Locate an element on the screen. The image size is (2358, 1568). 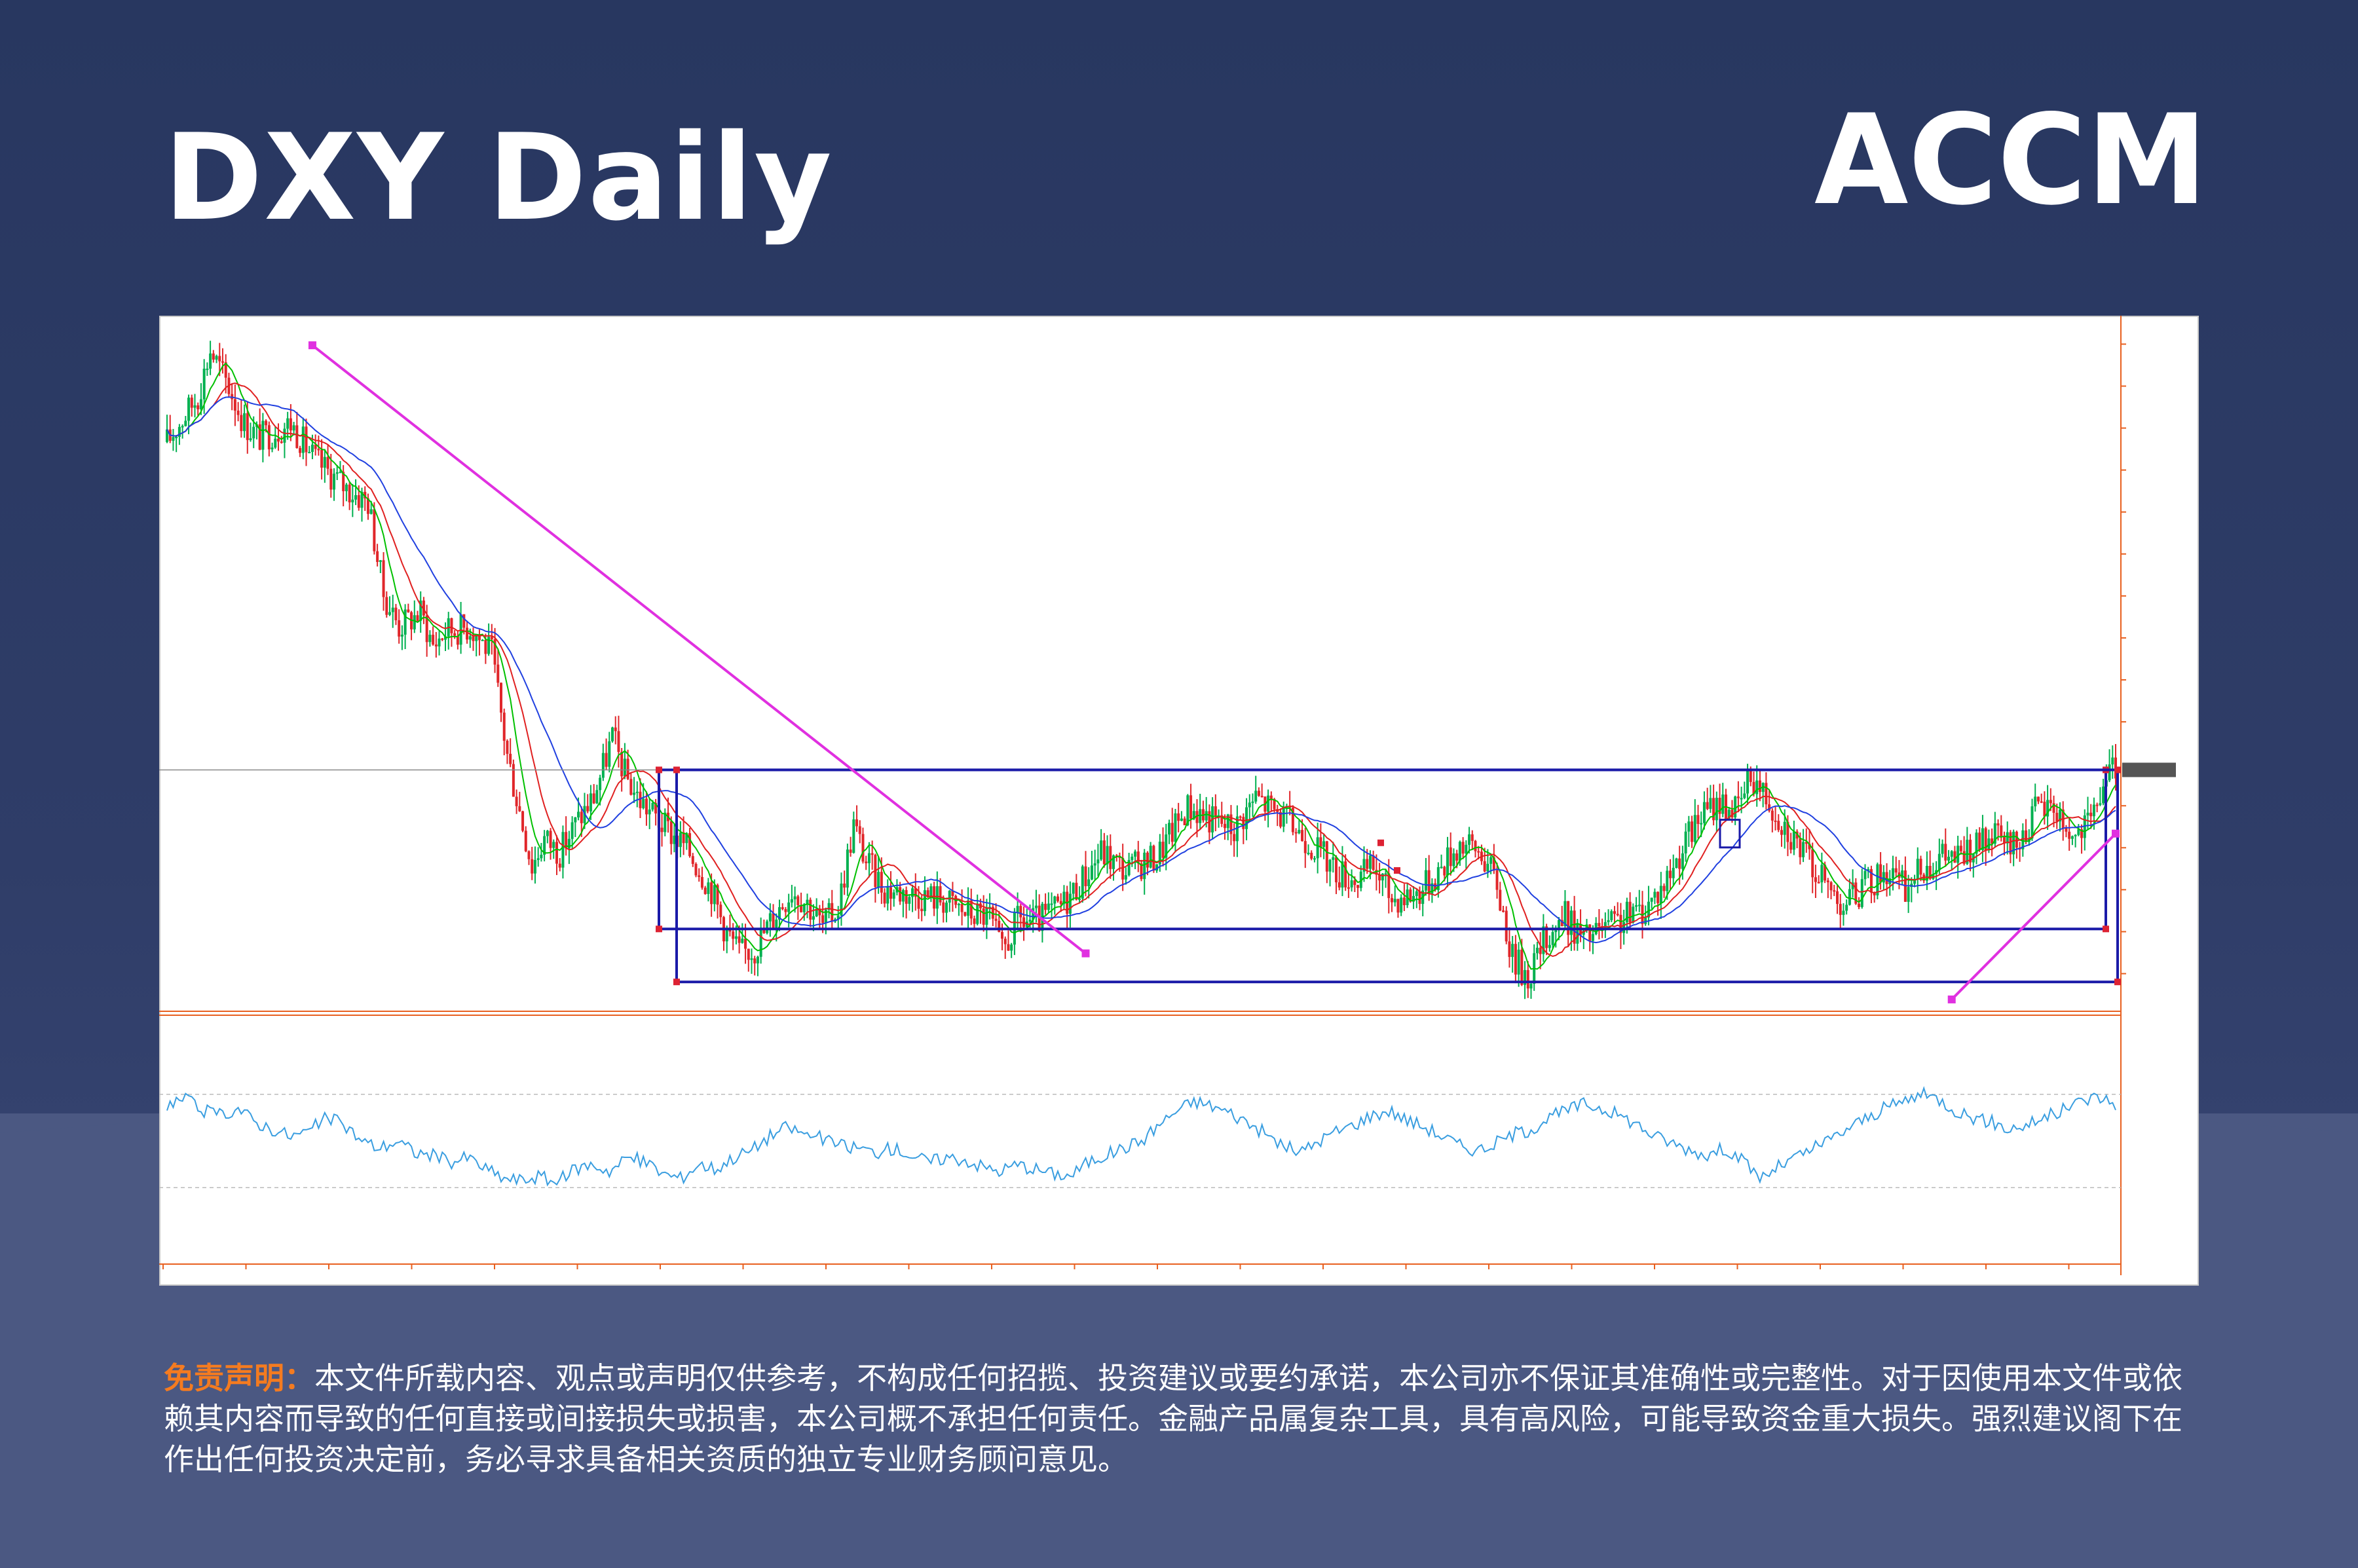
range-box-handle is located at coordinates (2106, 929).